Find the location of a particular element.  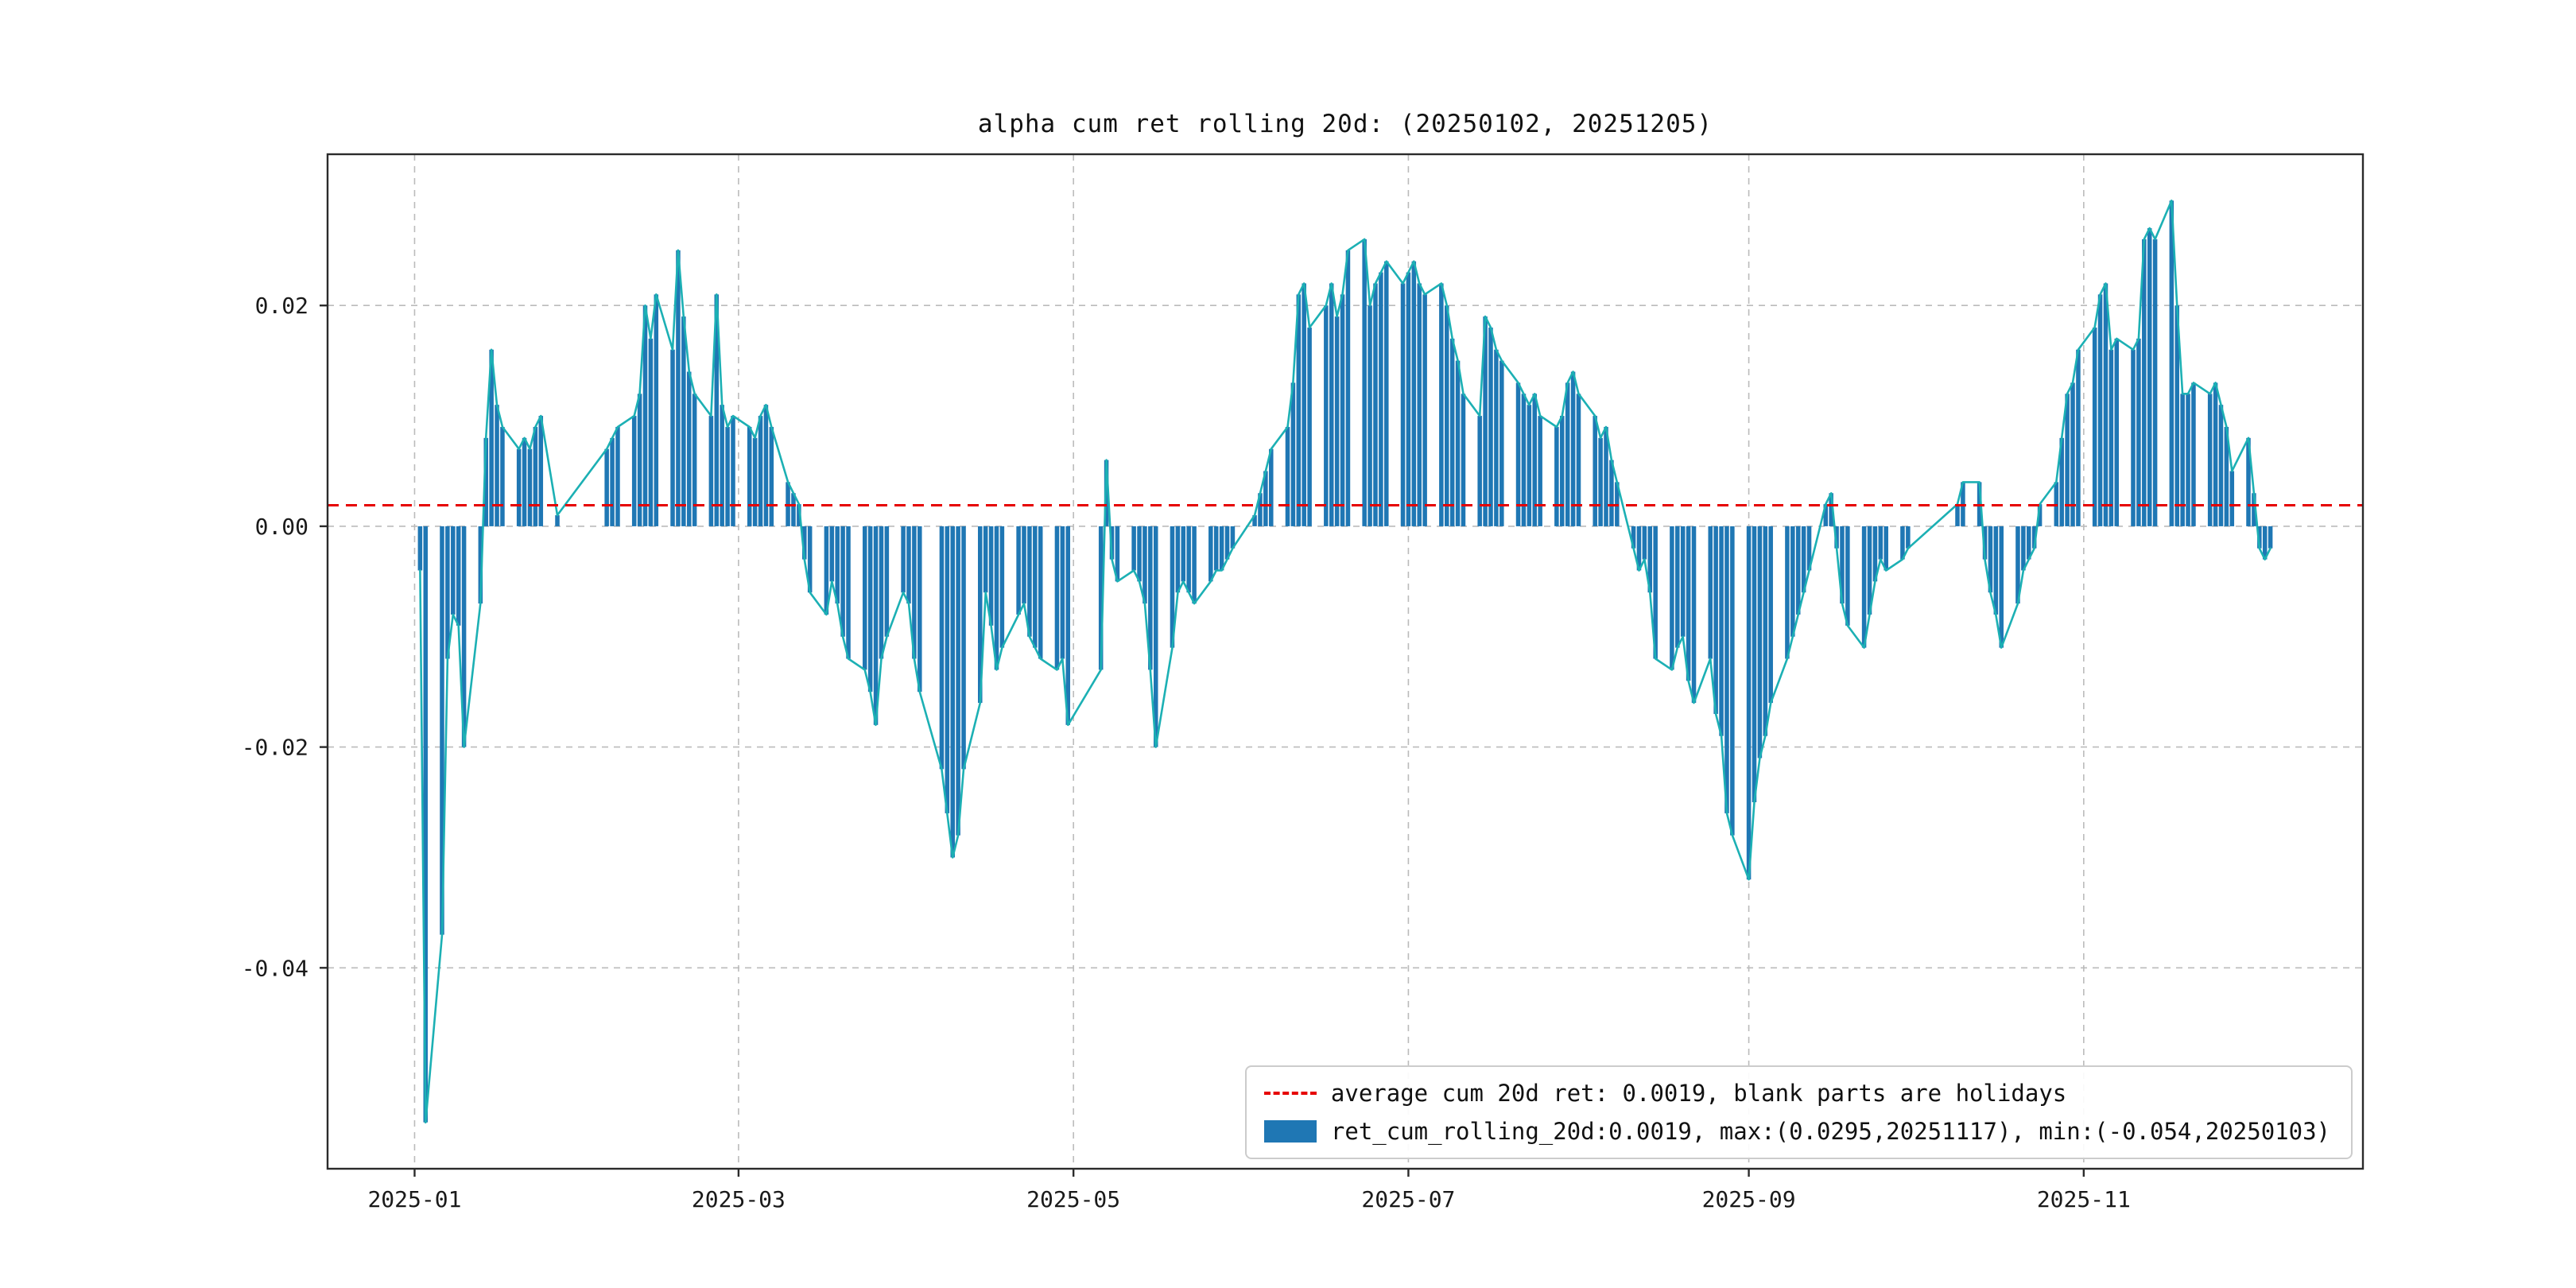

svg-text: -0.04 is located at coordinates (275, 968).